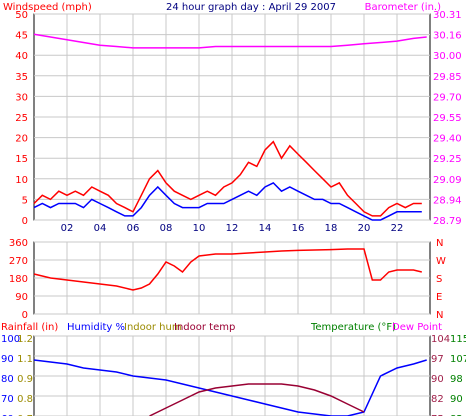 The width and height of the screenshot is (466, 416). Describe the element at coordinates (403, 7) in the screenshot. I see `barometer-title: Barometer (in.)` at that location.